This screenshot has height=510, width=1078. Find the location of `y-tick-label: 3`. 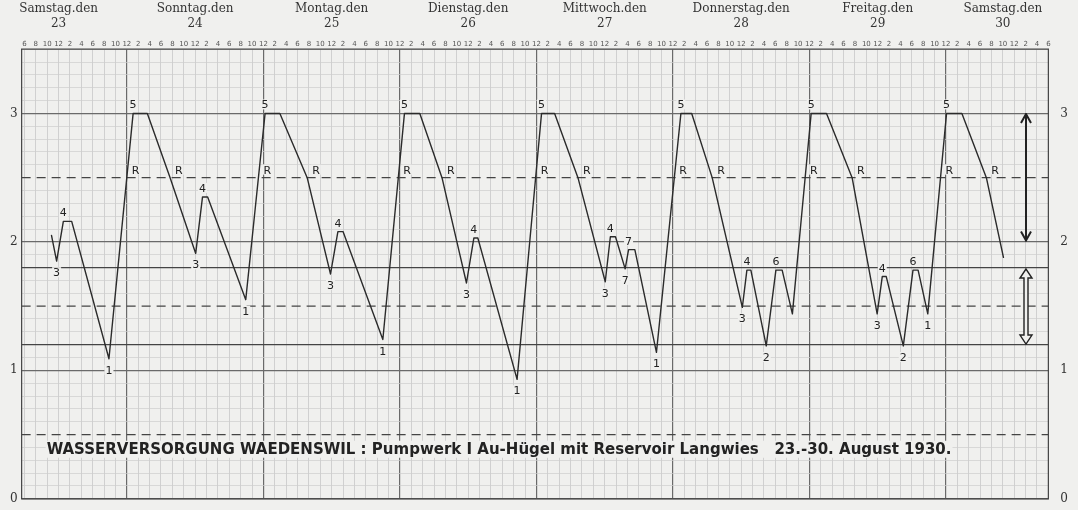

y-tick-label: 3 is located at coordinates (13, 112).